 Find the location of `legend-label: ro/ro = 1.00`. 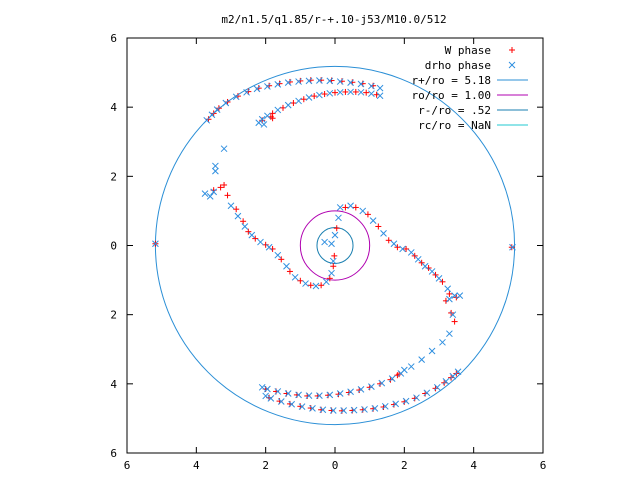

legend-label: ro/ro = 1.00 is located at coordinates (451, 95).